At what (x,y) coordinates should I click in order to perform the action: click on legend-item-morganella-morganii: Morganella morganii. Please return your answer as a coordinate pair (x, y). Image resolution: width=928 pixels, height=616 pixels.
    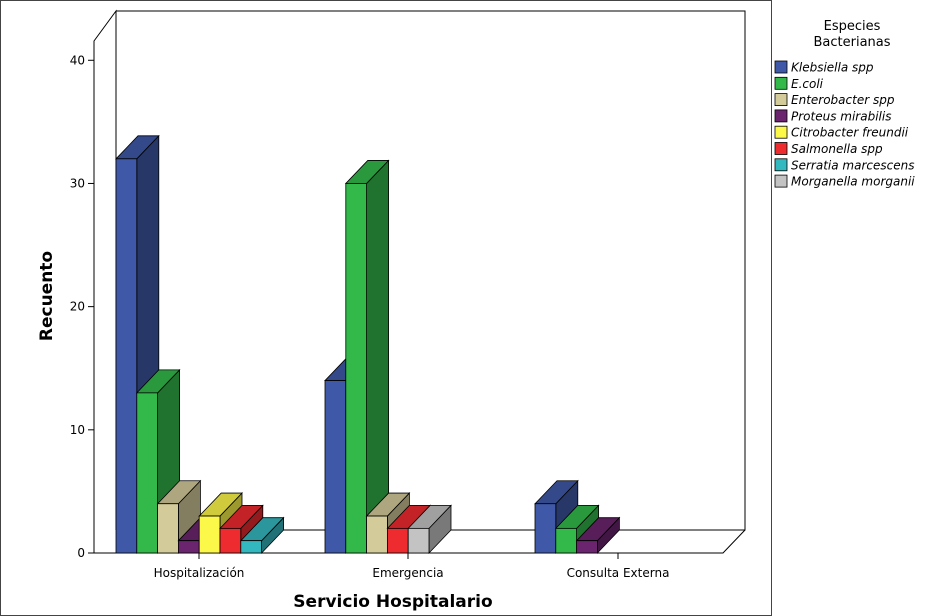
    Looking at the image, I should click on (844, 181).